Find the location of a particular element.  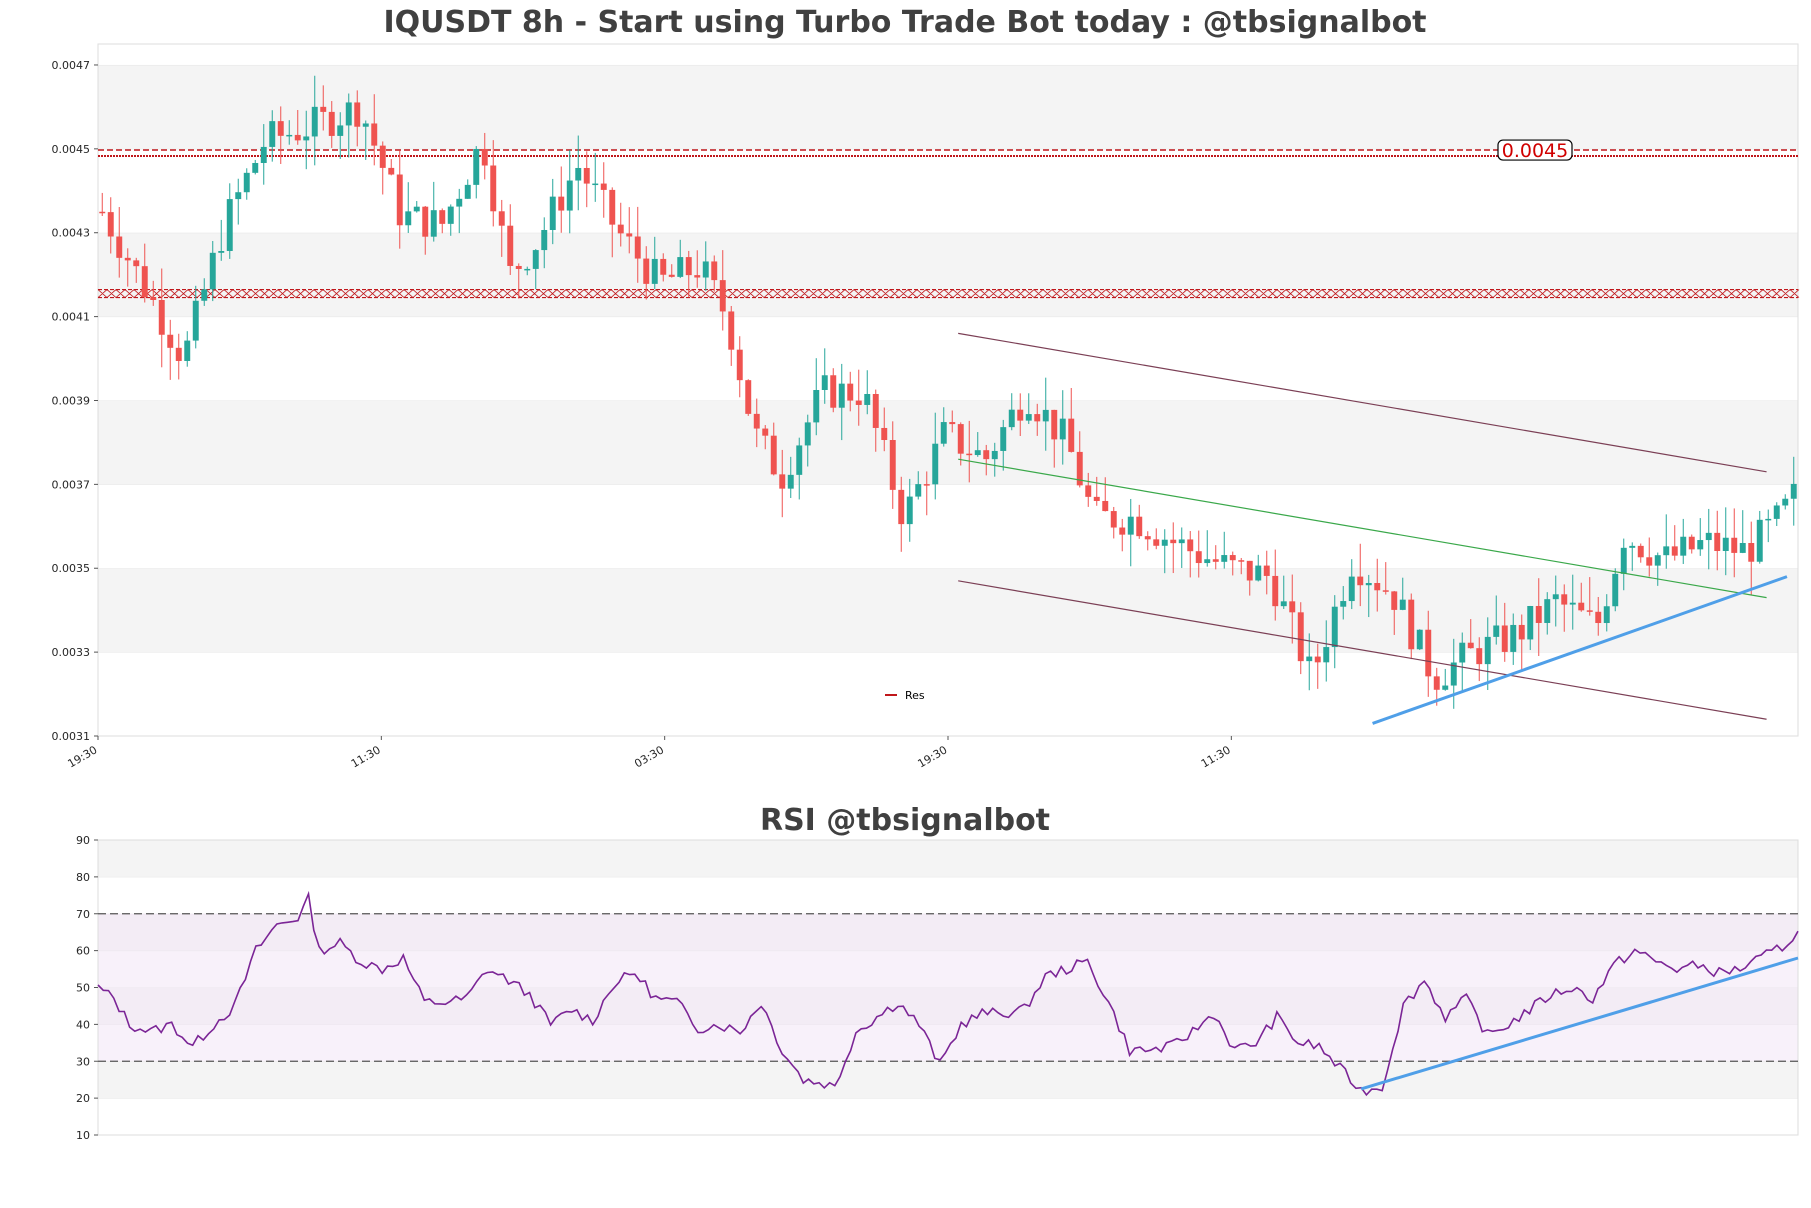

rsi-y-axis: 10 20 30 40 50 60 70 80 90 is located at coordinates (87, 988).